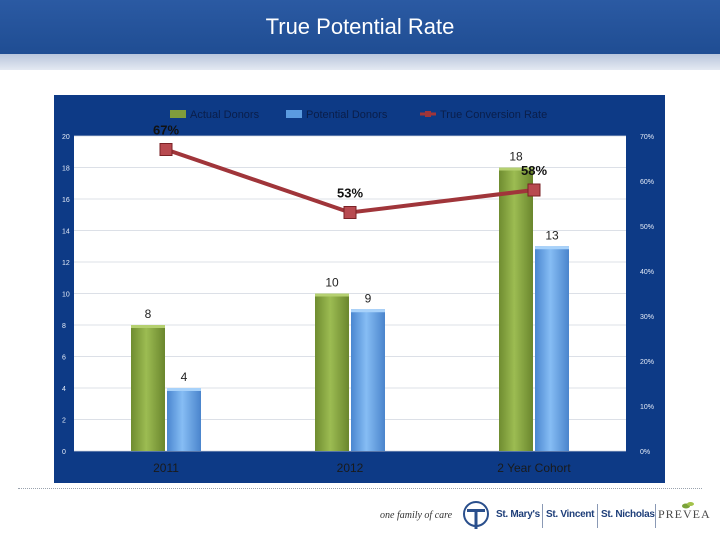  What do you see at coordinates (332, 283) in the screenshot?
I see `bar-value-label: 10` at bounding box center [332, 283].